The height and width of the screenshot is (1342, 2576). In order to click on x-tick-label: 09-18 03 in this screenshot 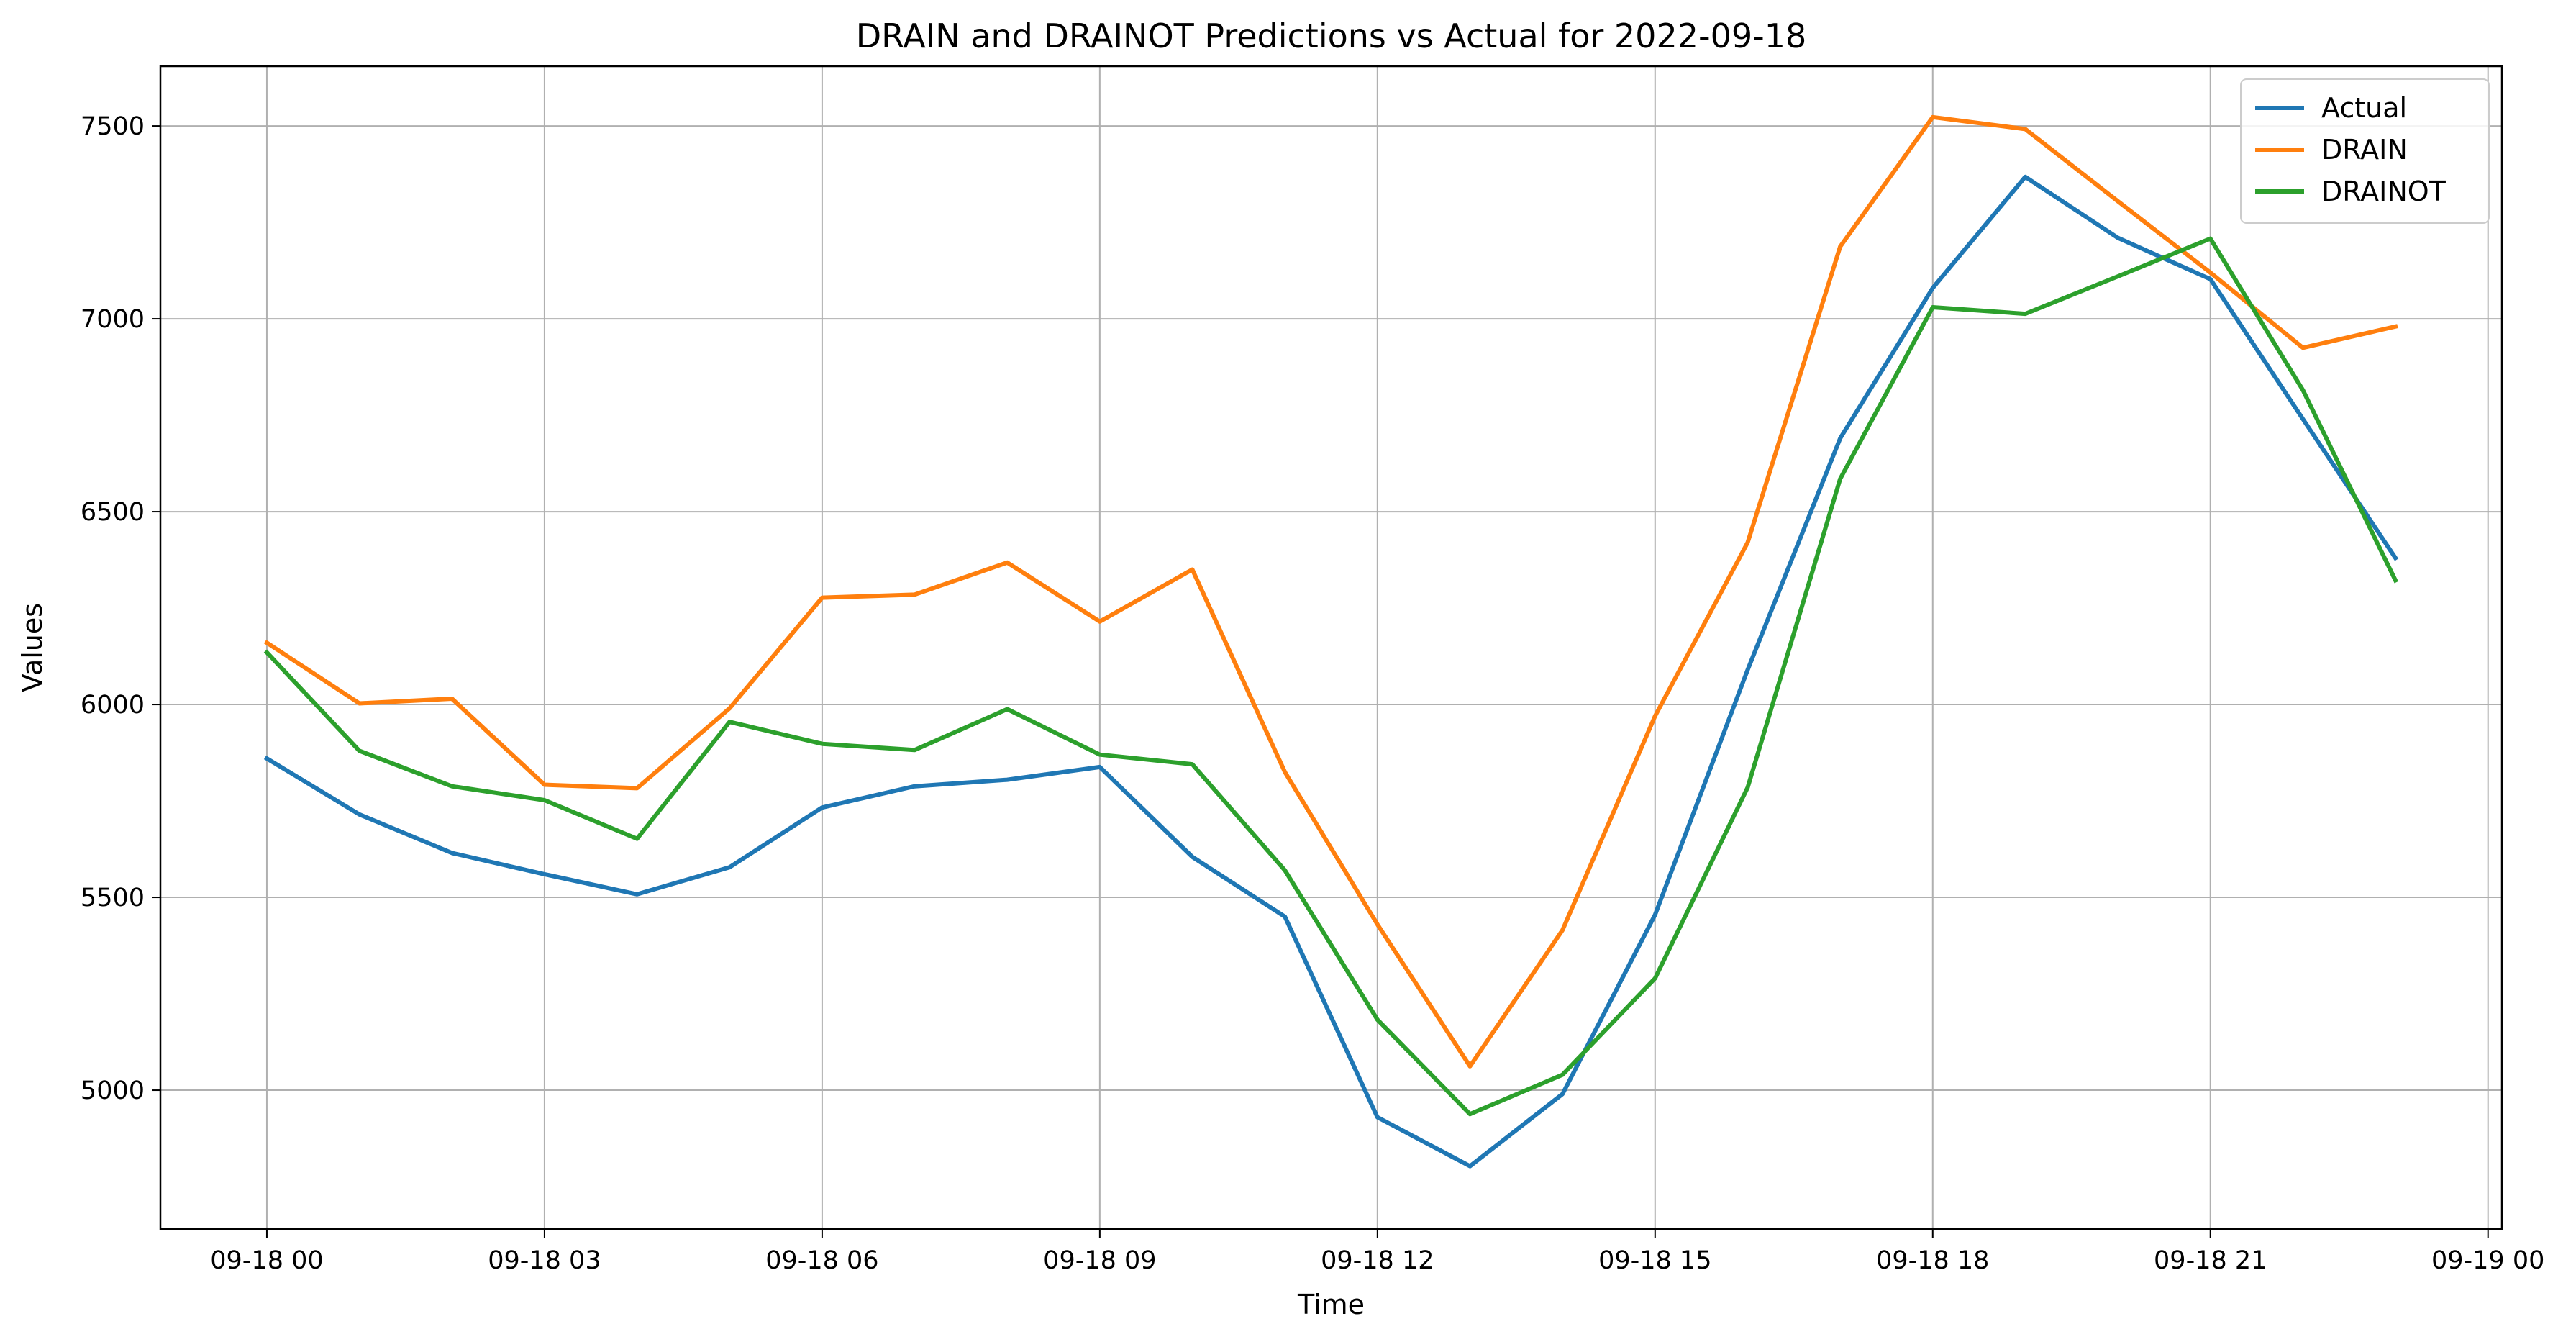, I will do `click(544, 1260)`.